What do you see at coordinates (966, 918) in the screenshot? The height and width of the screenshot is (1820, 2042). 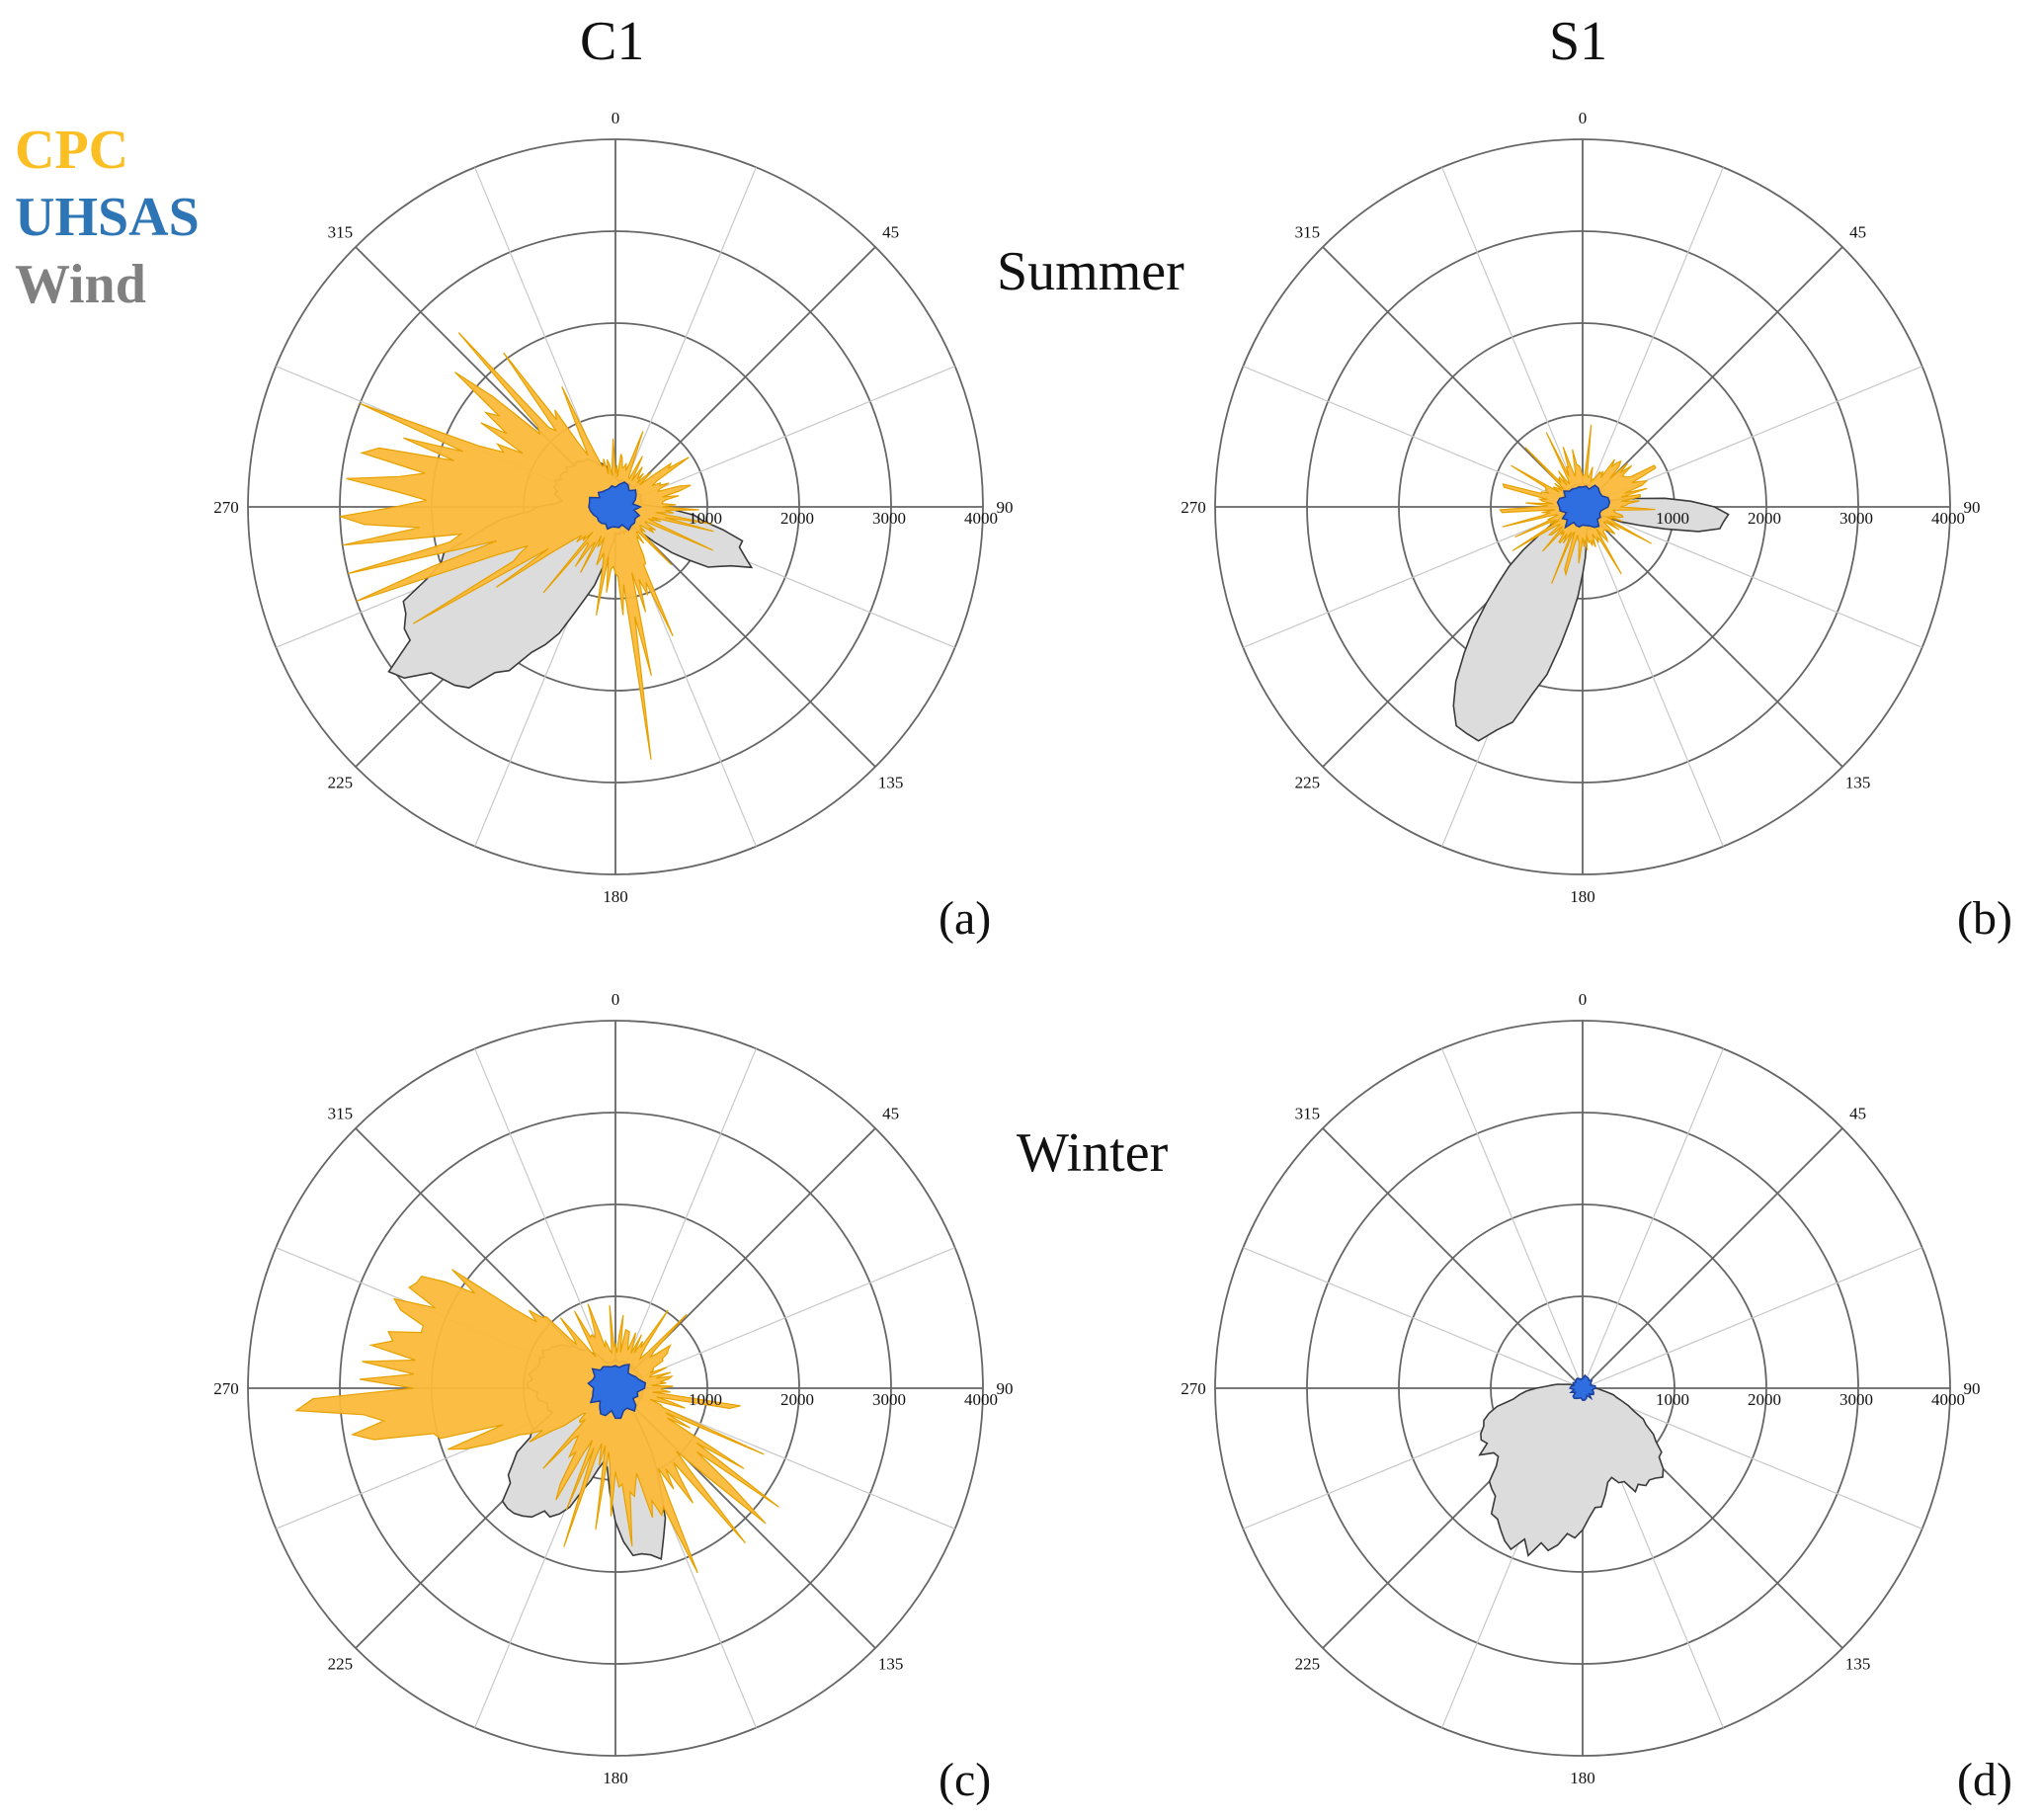 I see `panel-label-a: (a)` at bounding box center [966, 918].